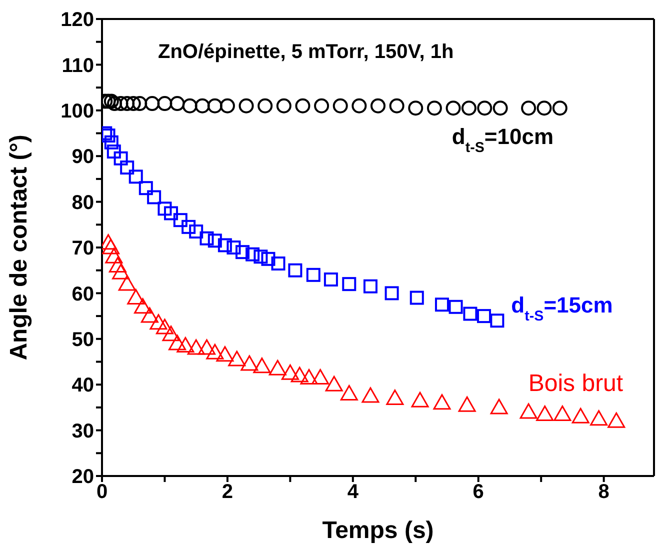 This screenshot has width=658, height=548. What do you see at coordinates (102, 492) in the screenshot?
I see `x-tick-label: 0` at bounding box center [102, 492].